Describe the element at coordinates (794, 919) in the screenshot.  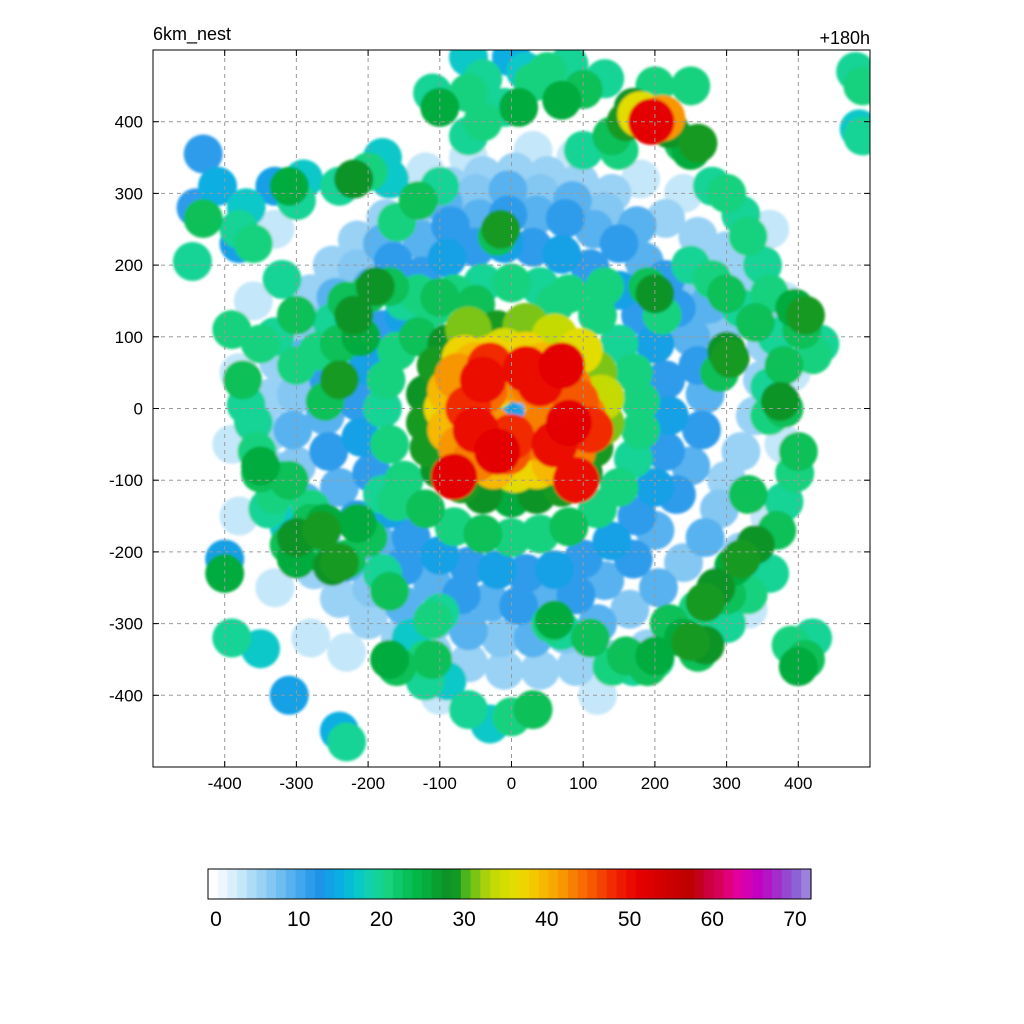
I see `colorbar-tick-label: 70` at that location.